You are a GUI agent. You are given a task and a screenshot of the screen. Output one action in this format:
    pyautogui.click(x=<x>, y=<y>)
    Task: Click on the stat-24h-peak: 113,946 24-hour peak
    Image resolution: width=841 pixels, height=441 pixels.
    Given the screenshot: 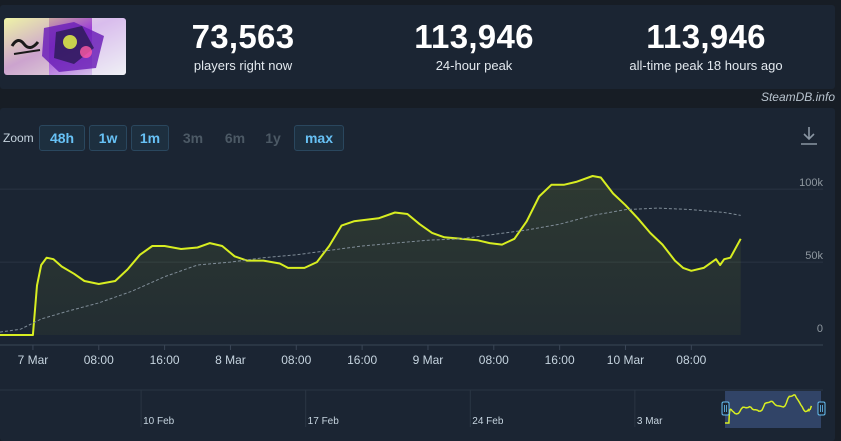 What is the action you would take?
    pyautogui.click(x=474, y=46)
    